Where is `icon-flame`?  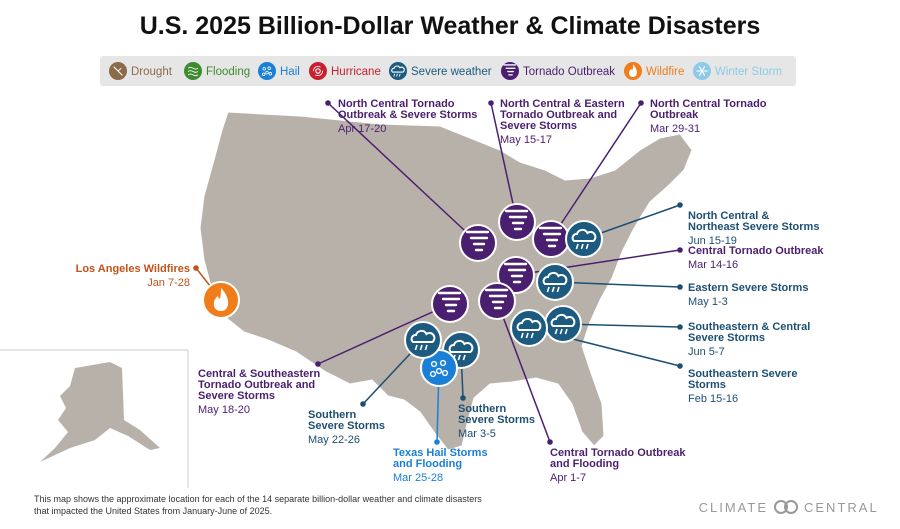
icon-flame is located at coordinates (633, 71).